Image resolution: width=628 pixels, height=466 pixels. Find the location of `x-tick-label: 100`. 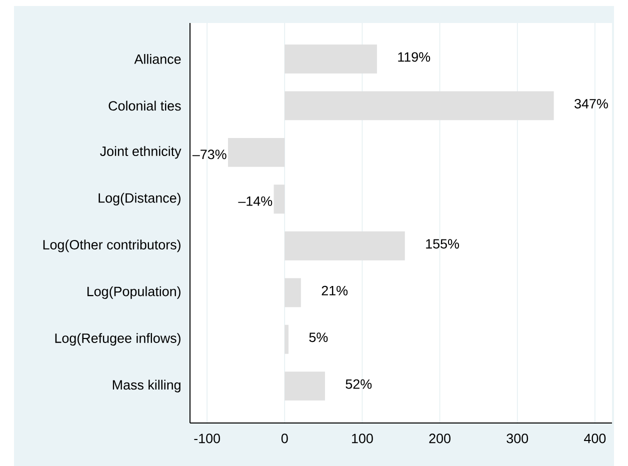

x-tick-label: 100 is located at coordinates (362, 439).